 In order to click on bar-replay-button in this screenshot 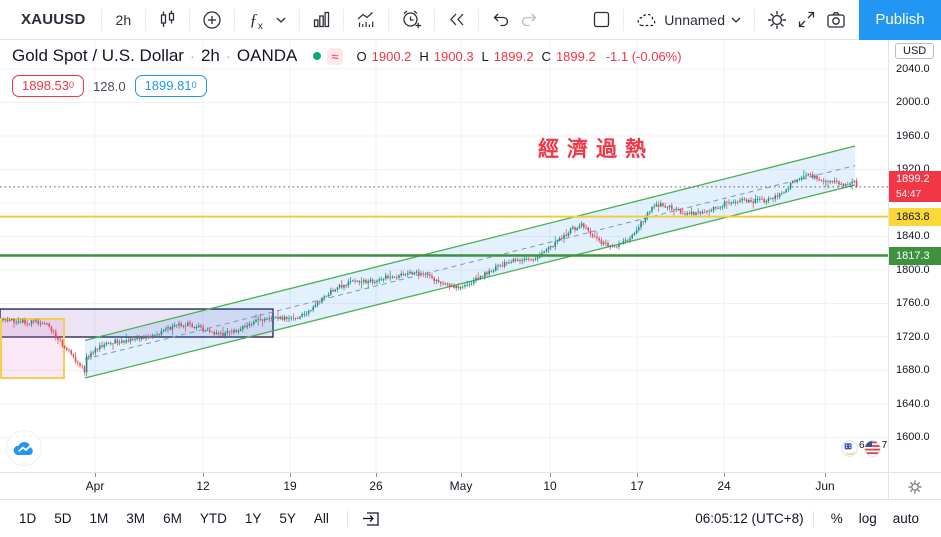, I will do `click(456, 20)`.